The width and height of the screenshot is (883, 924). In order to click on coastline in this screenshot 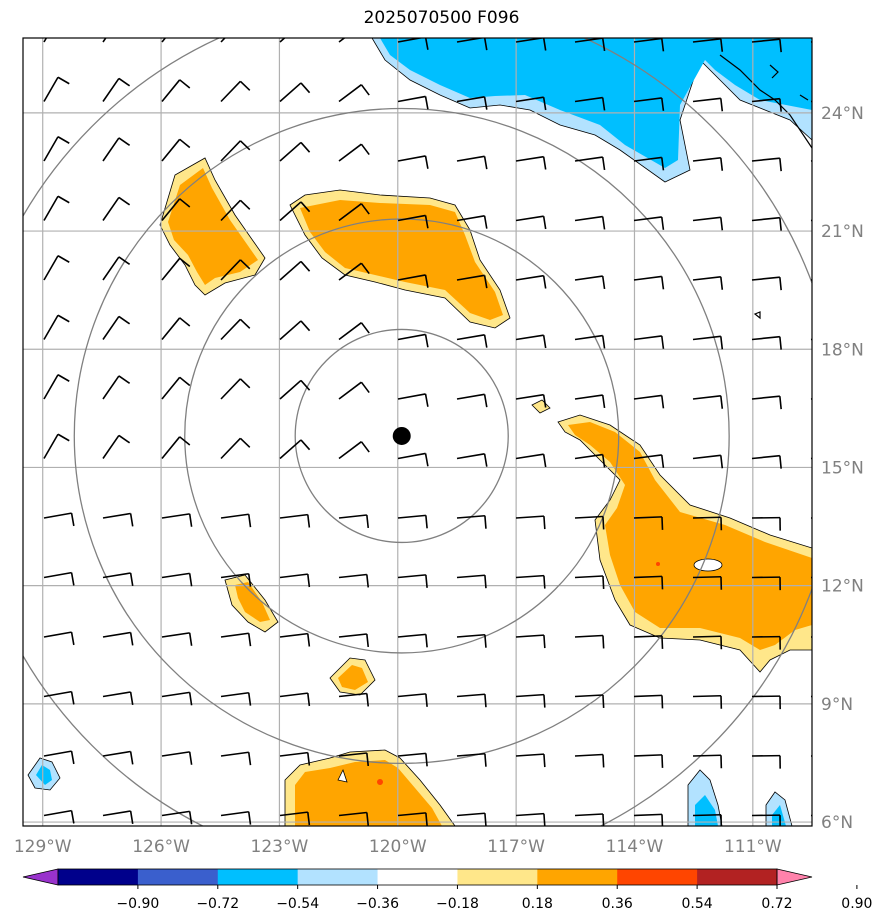, I will do `click(765, 187)`.